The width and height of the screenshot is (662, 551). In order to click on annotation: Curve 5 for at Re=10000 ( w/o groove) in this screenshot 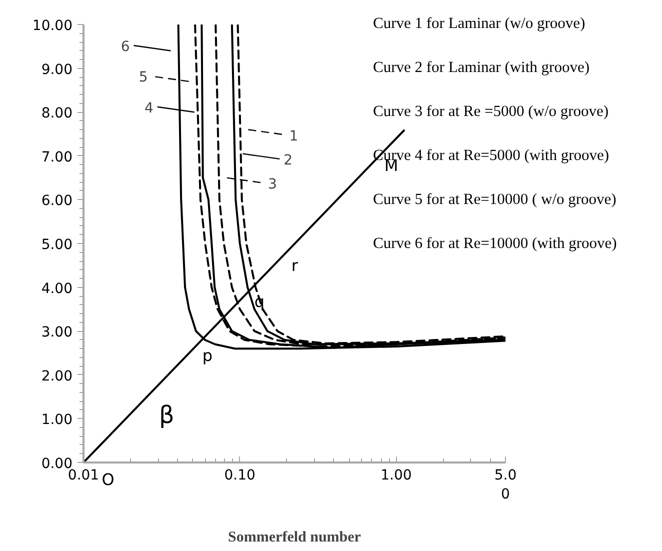, I will do `click(494, 200)`.